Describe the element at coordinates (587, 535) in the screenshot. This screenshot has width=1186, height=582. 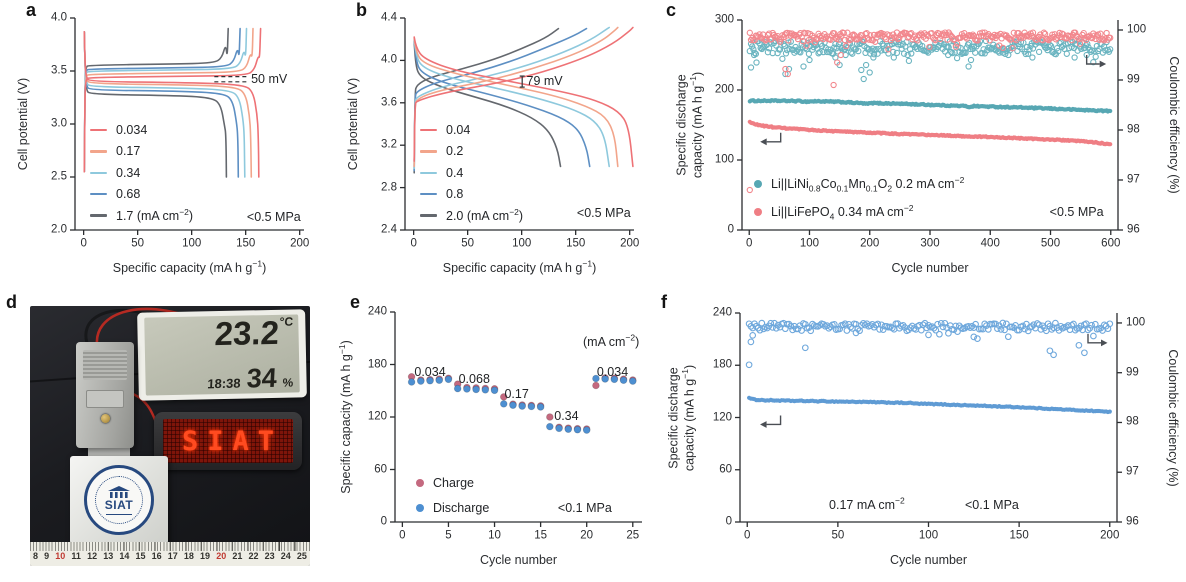
I see `x-tick-label: 20` at that location.